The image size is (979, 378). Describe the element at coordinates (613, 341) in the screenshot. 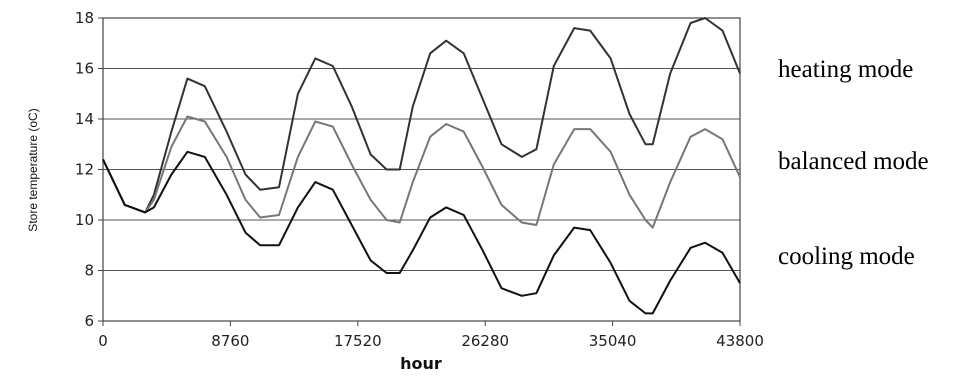

I see `x-tick-label: 35040` at that location.